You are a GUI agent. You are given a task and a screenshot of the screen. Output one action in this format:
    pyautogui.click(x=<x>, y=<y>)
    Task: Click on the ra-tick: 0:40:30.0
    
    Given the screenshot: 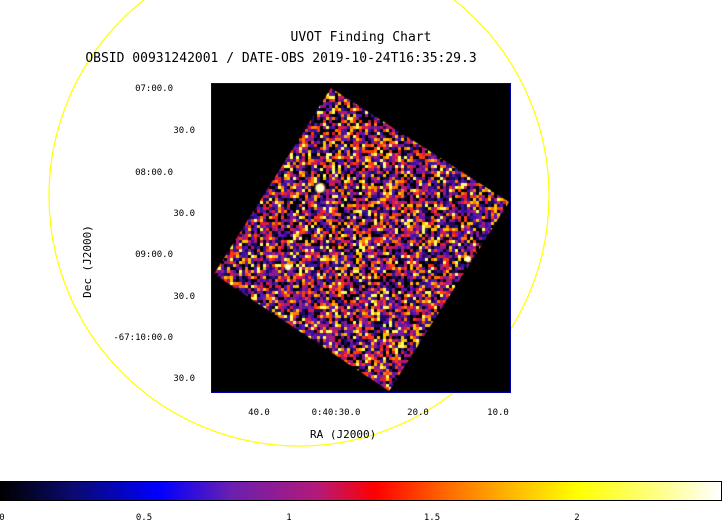 What is the action you would take?
    pyautogui.click(x=336, y=413)
    